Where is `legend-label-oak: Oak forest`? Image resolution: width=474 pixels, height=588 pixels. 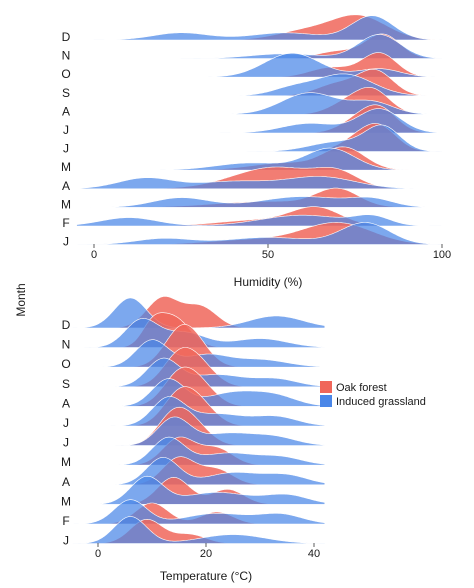 legend-label-oak: Oak forest is located at coordinates (361, 388).